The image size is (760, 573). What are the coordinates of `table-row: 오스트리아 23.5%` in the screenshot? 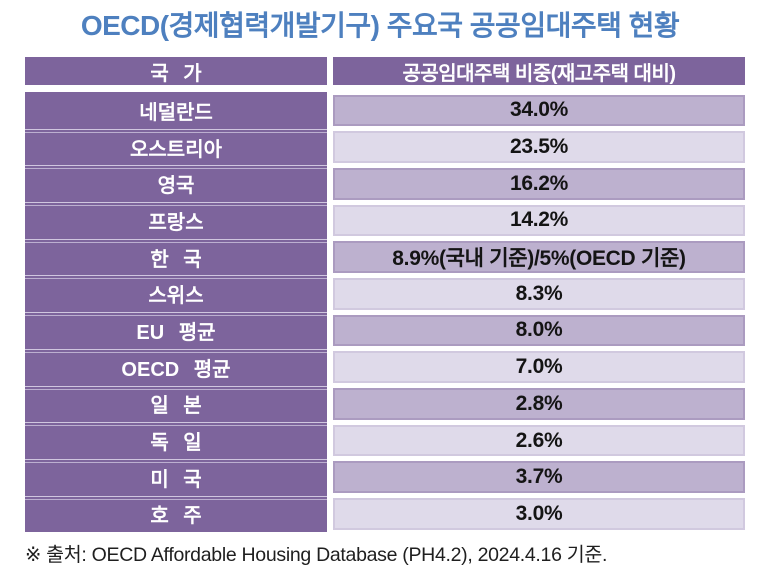 It's located at (385, 147).